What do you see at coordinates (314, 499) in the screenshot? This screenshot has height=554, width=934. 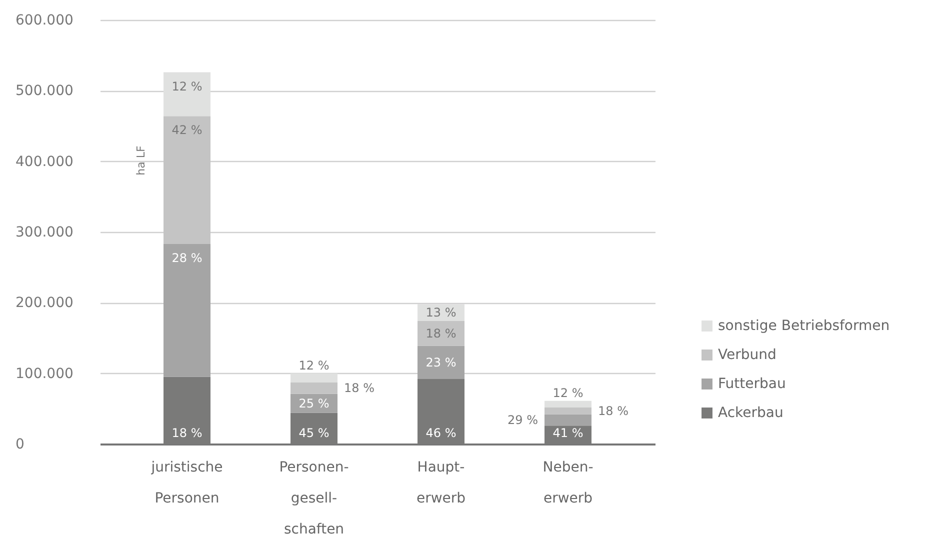 I see `x-tick-label: Personen- gesell- schaften` at bounding box center [314, 499].